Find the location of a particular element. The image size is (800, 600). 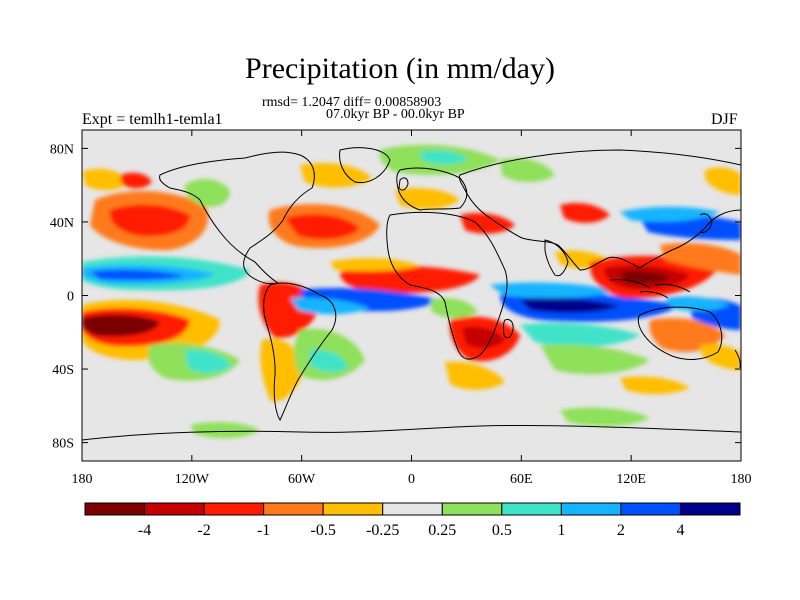

rmsd-diff-text: rmsd= 1.2047 diff= 0.00858903 is located at coordinates (352, 102).